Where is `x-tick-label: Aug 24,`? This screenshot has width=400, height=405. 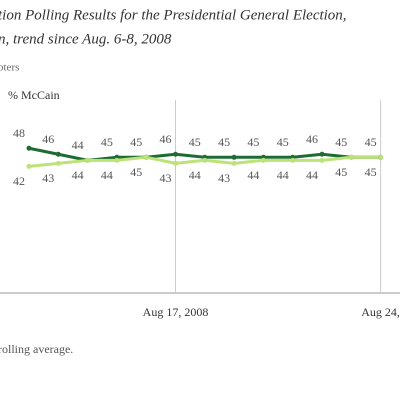 x-tick-label: Aug 24, is located at coordinates (380, 312).